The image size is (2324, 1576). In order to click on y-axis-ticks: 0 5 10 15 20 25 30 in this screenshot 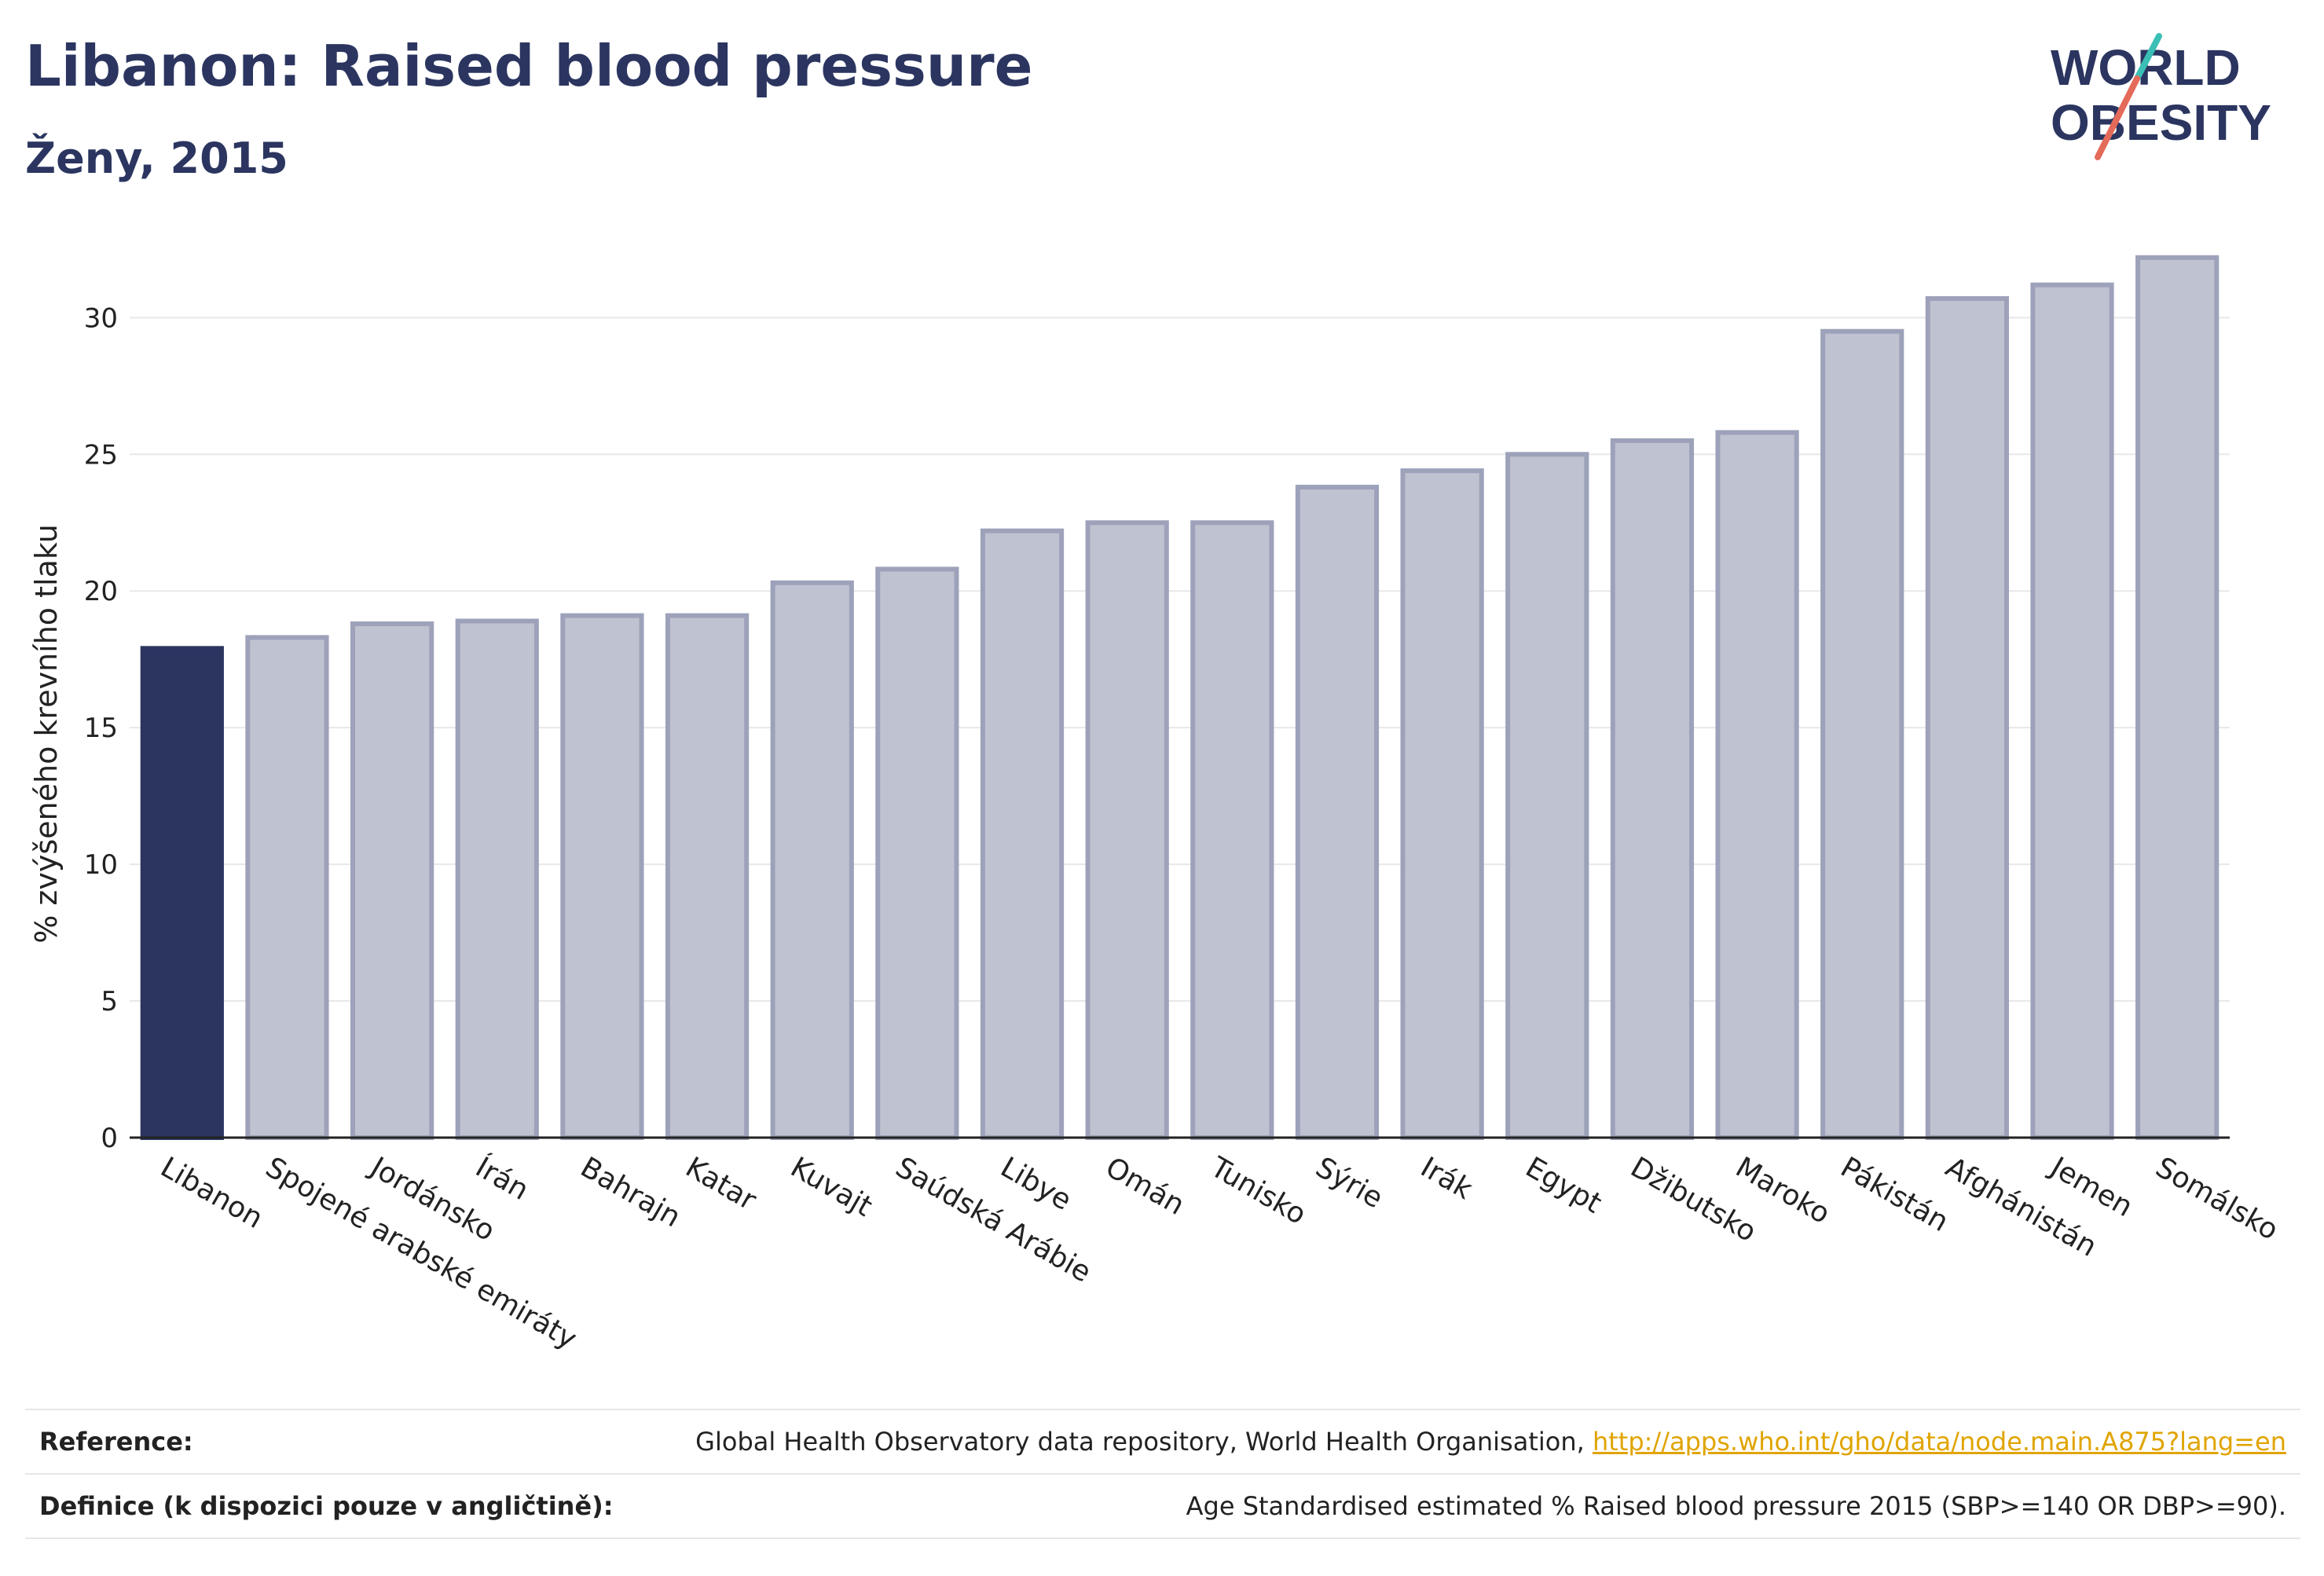, I will do `click(101, 728)`.